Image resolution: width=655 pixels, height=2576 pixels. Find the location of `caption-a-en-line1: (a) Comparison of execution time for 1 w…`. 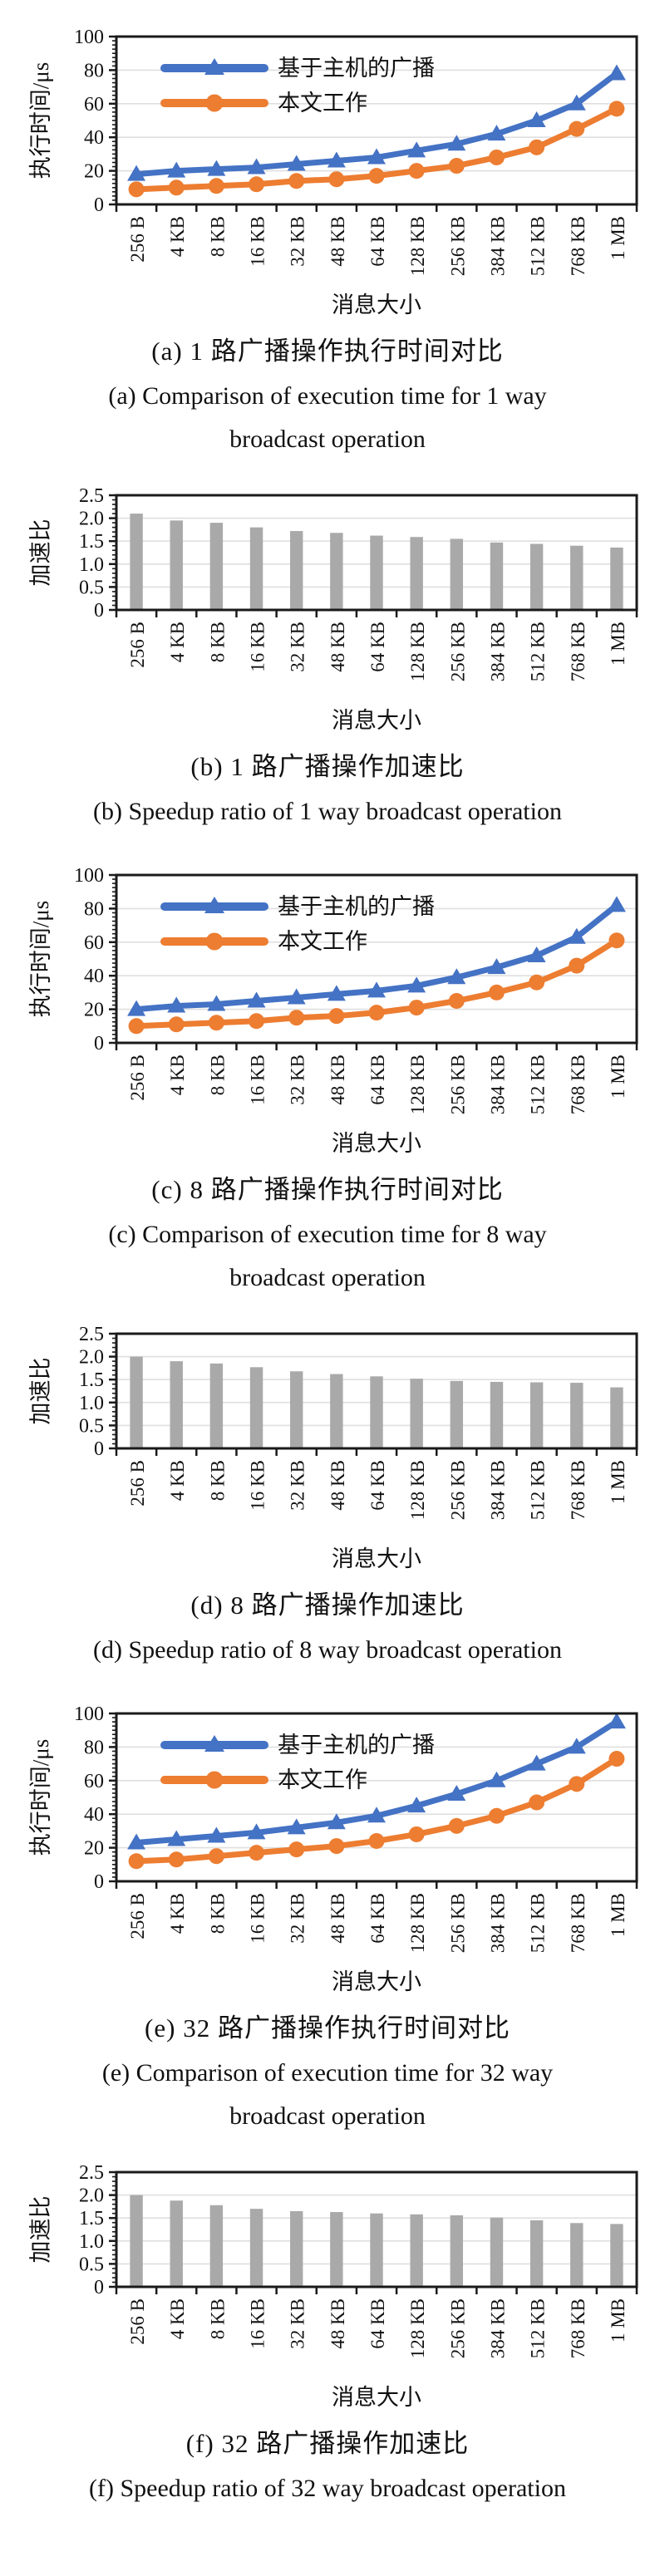

caption-a-en-line1: (a) Comparison of execution time for 1 w… is located at coordinates (328, 395).